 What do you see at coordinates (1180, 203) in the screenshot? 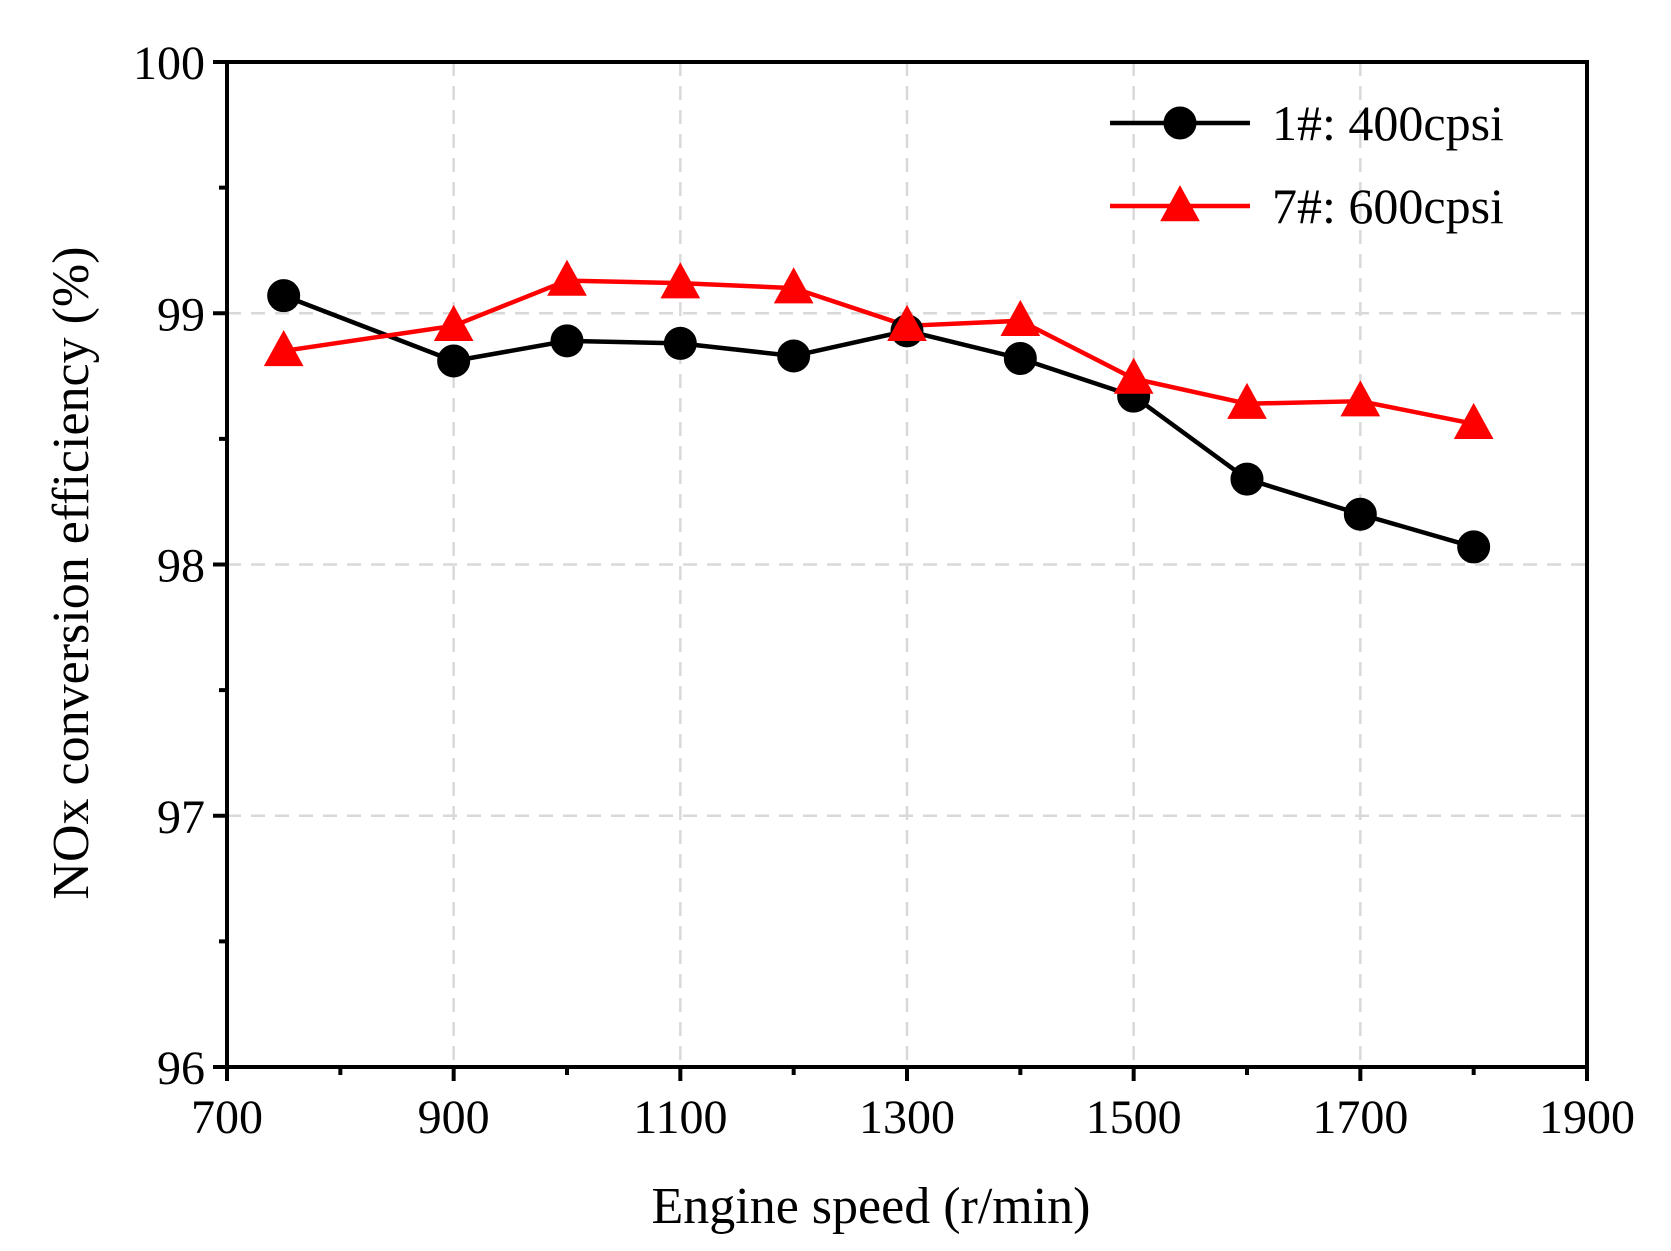
I see `legend-600cpsi-marker` at bounding box center [1180, 203].